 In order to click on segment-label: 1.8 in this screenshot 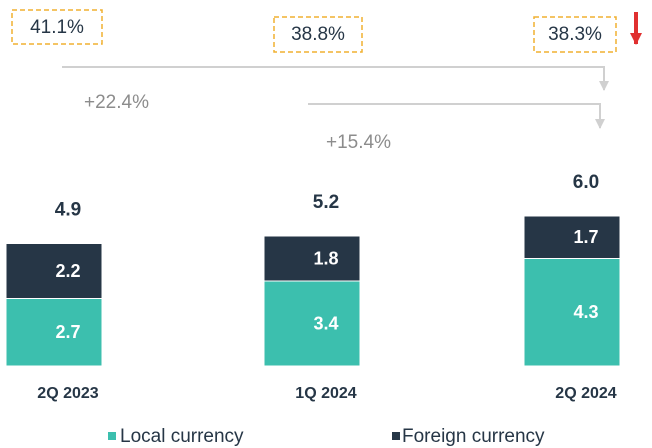, I will do `click(325, 258)`.